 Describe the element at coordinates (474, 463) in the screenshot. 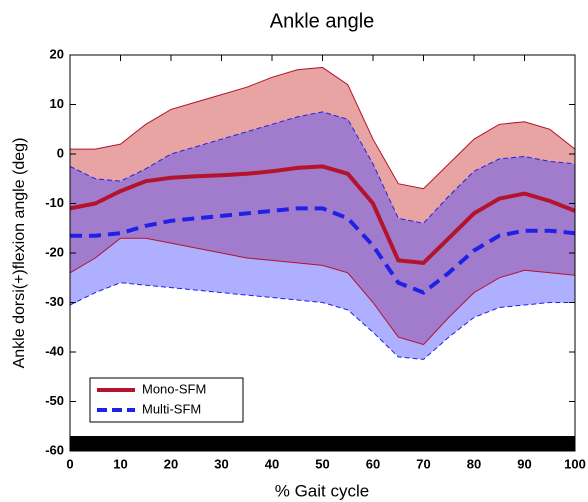

I see `x-tick-label: 80` at that location.